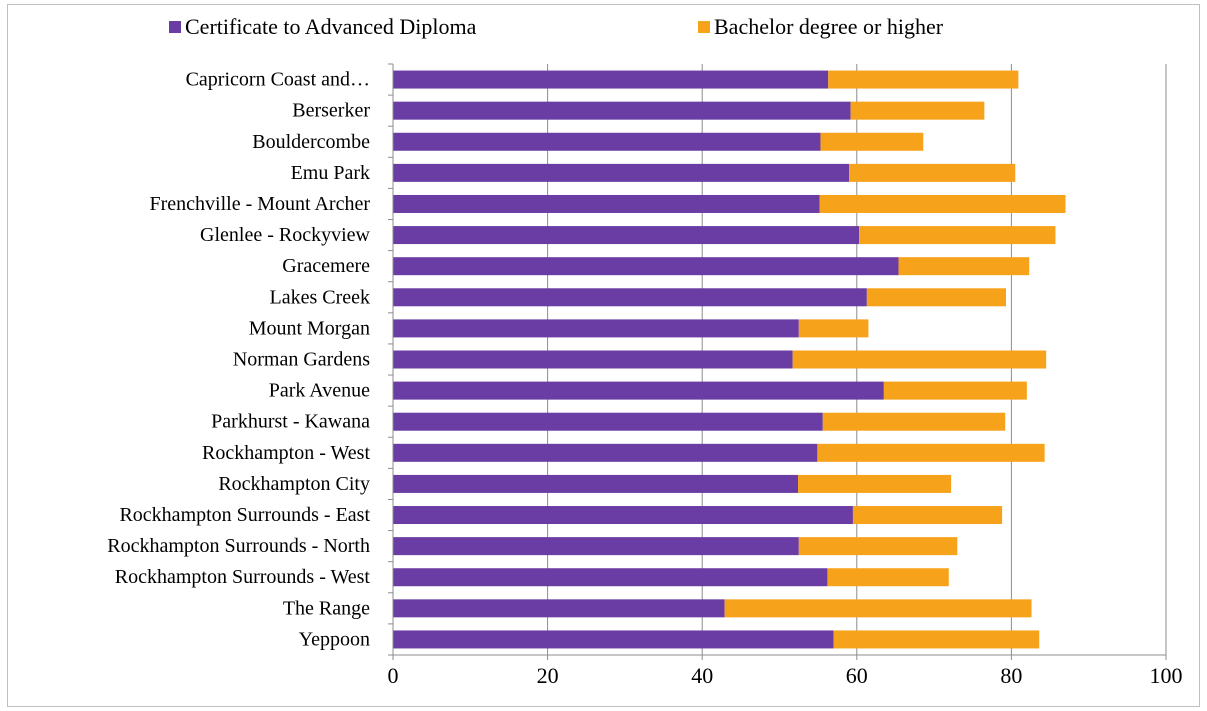  Describe the element at coordinates (290, 422) in the screenshot. I see `category-label: Parkhurst - Kawana` at that location.